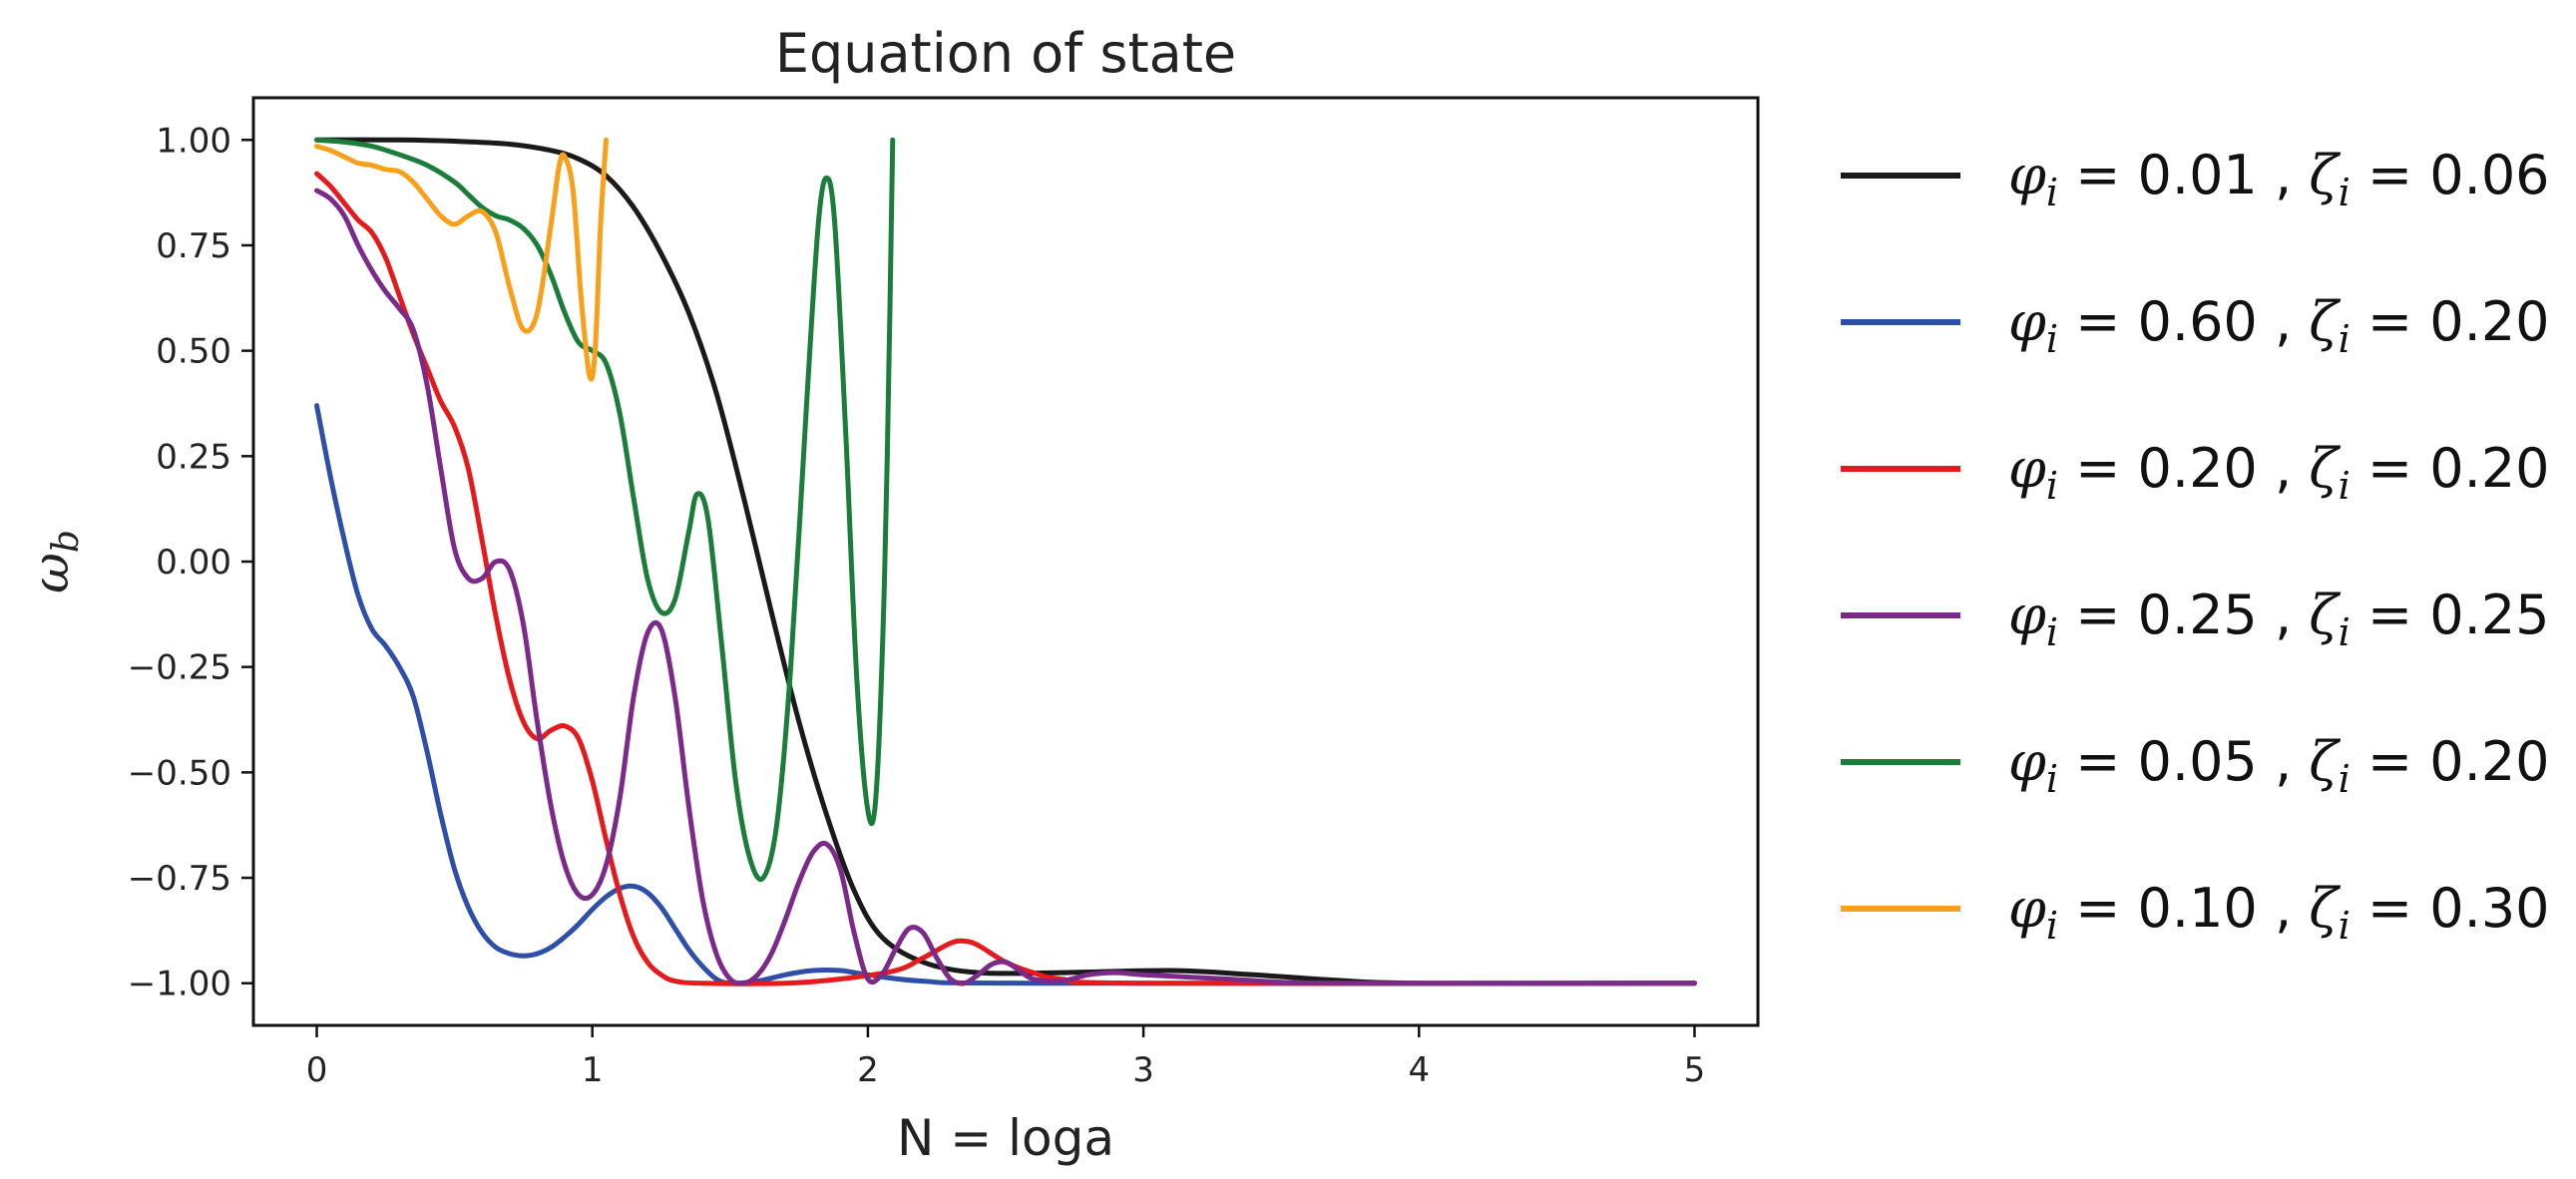 Image resolution: width=2576 pixels, height=1179 pixels. Describe the element at coordinates (2279, 765) in the screenshot. I see `legend-entry-5: φi = 0.05 , ζi = 0.20` at that location.